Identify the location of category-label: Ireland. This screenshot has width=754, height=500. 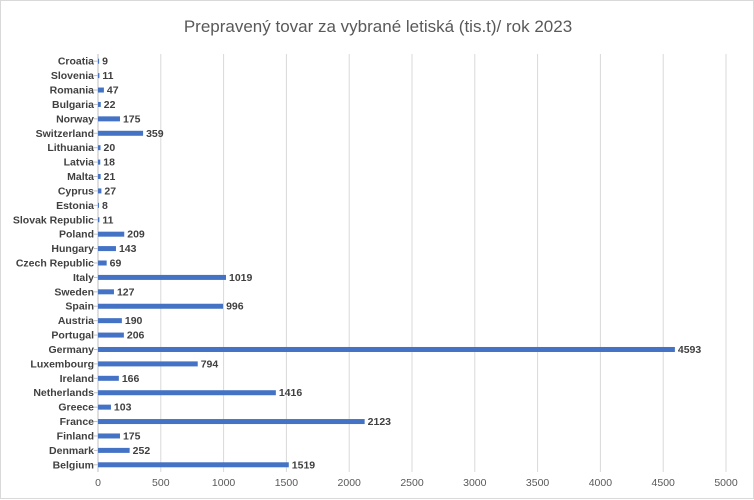
(77, 379).